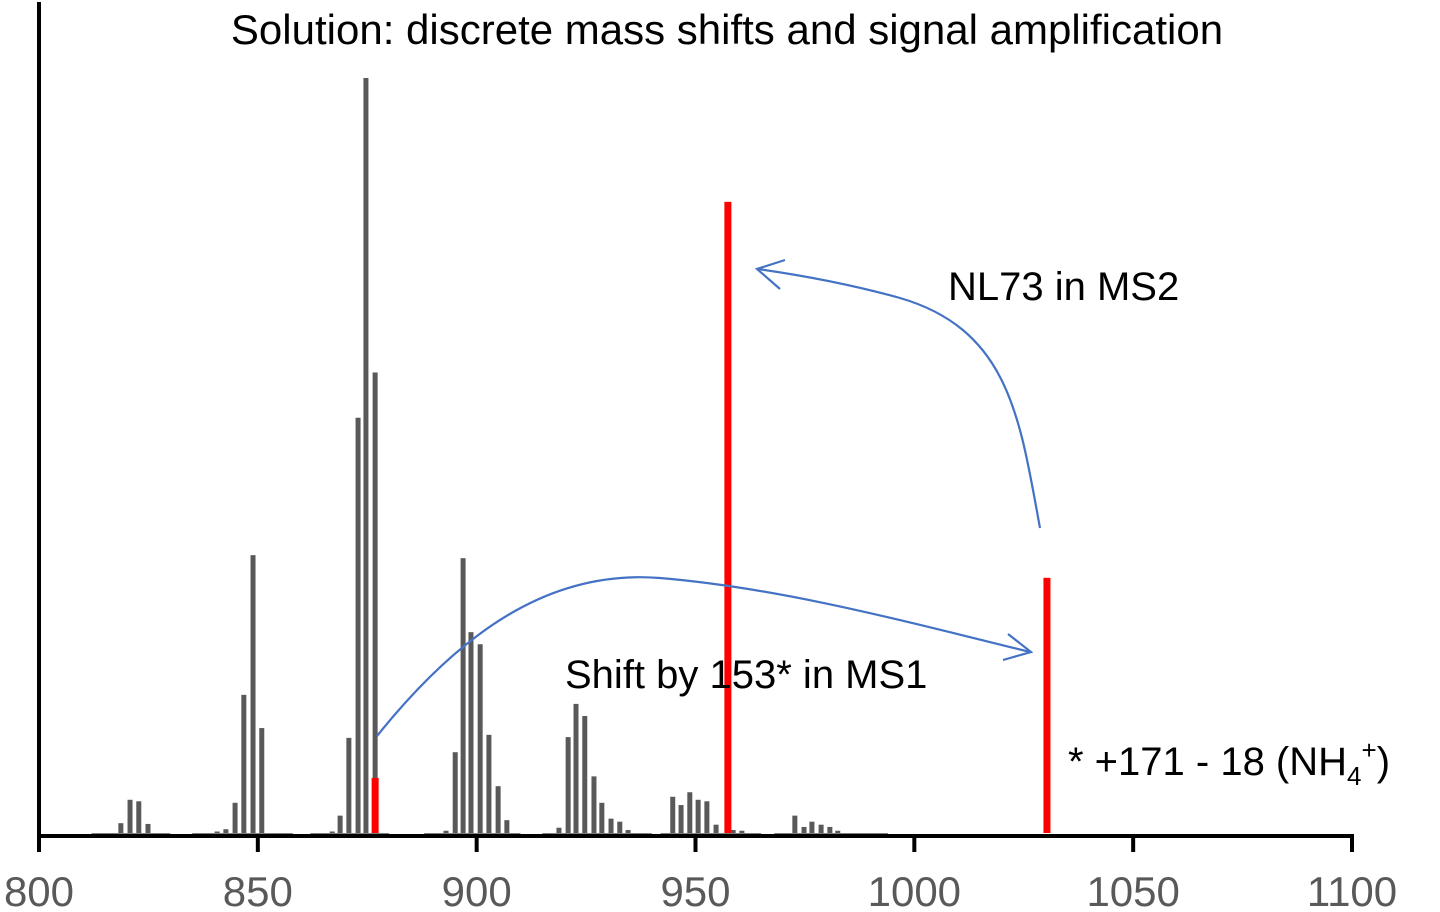 Image resolution: width=1440 pixels, height=912 pixels. Describe the element at coordinates (39, 890) in the screenshot. I see `x-tick-label: 800` at that location.